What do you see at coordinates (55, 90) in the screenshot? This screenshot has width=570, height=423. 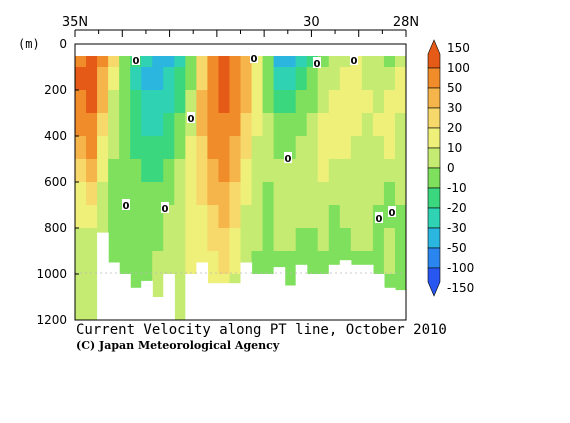 I see `depth-tick-label: 200` at bounding box center [55, 90].